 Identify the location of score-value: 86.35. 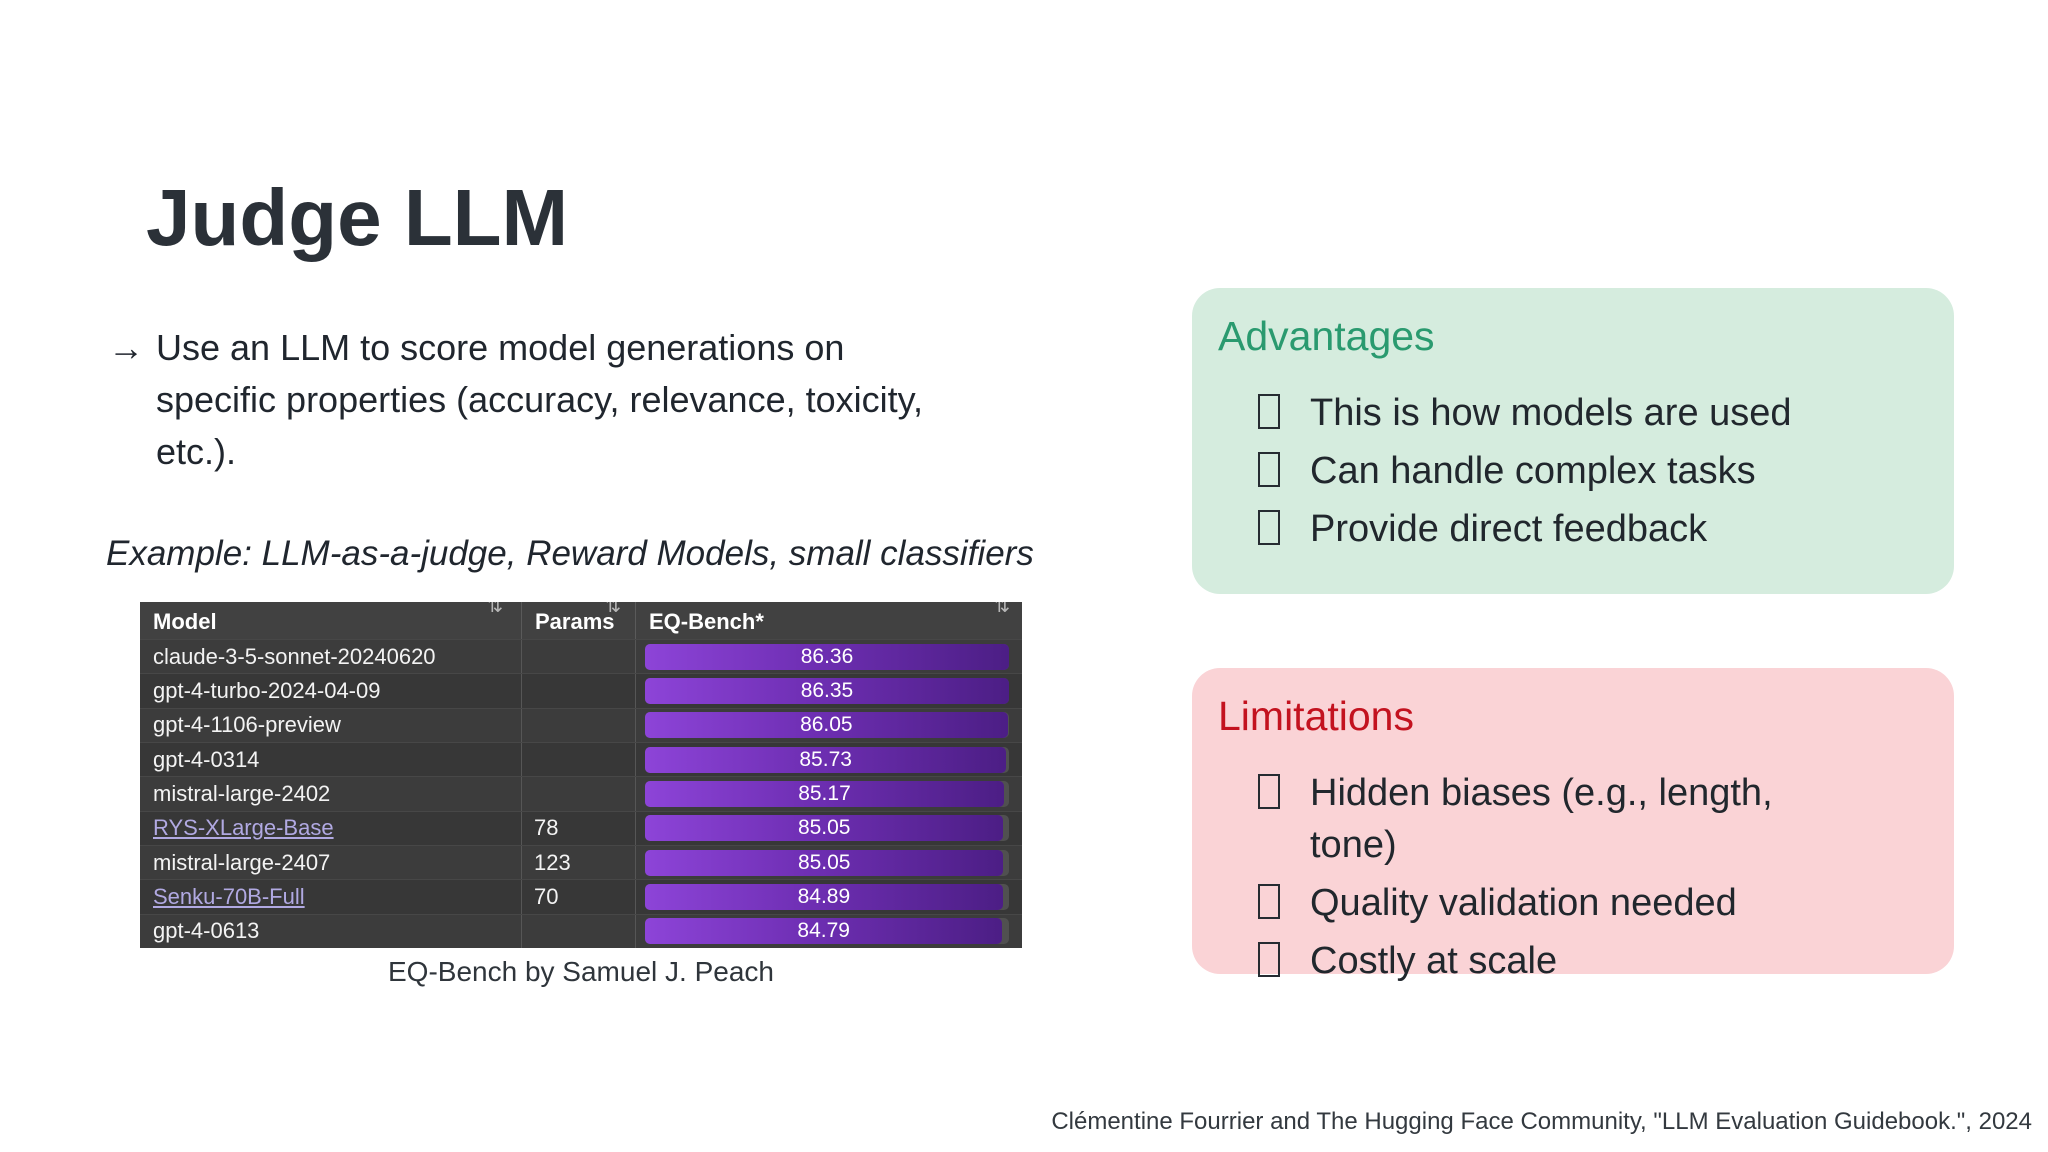
(827, 690).